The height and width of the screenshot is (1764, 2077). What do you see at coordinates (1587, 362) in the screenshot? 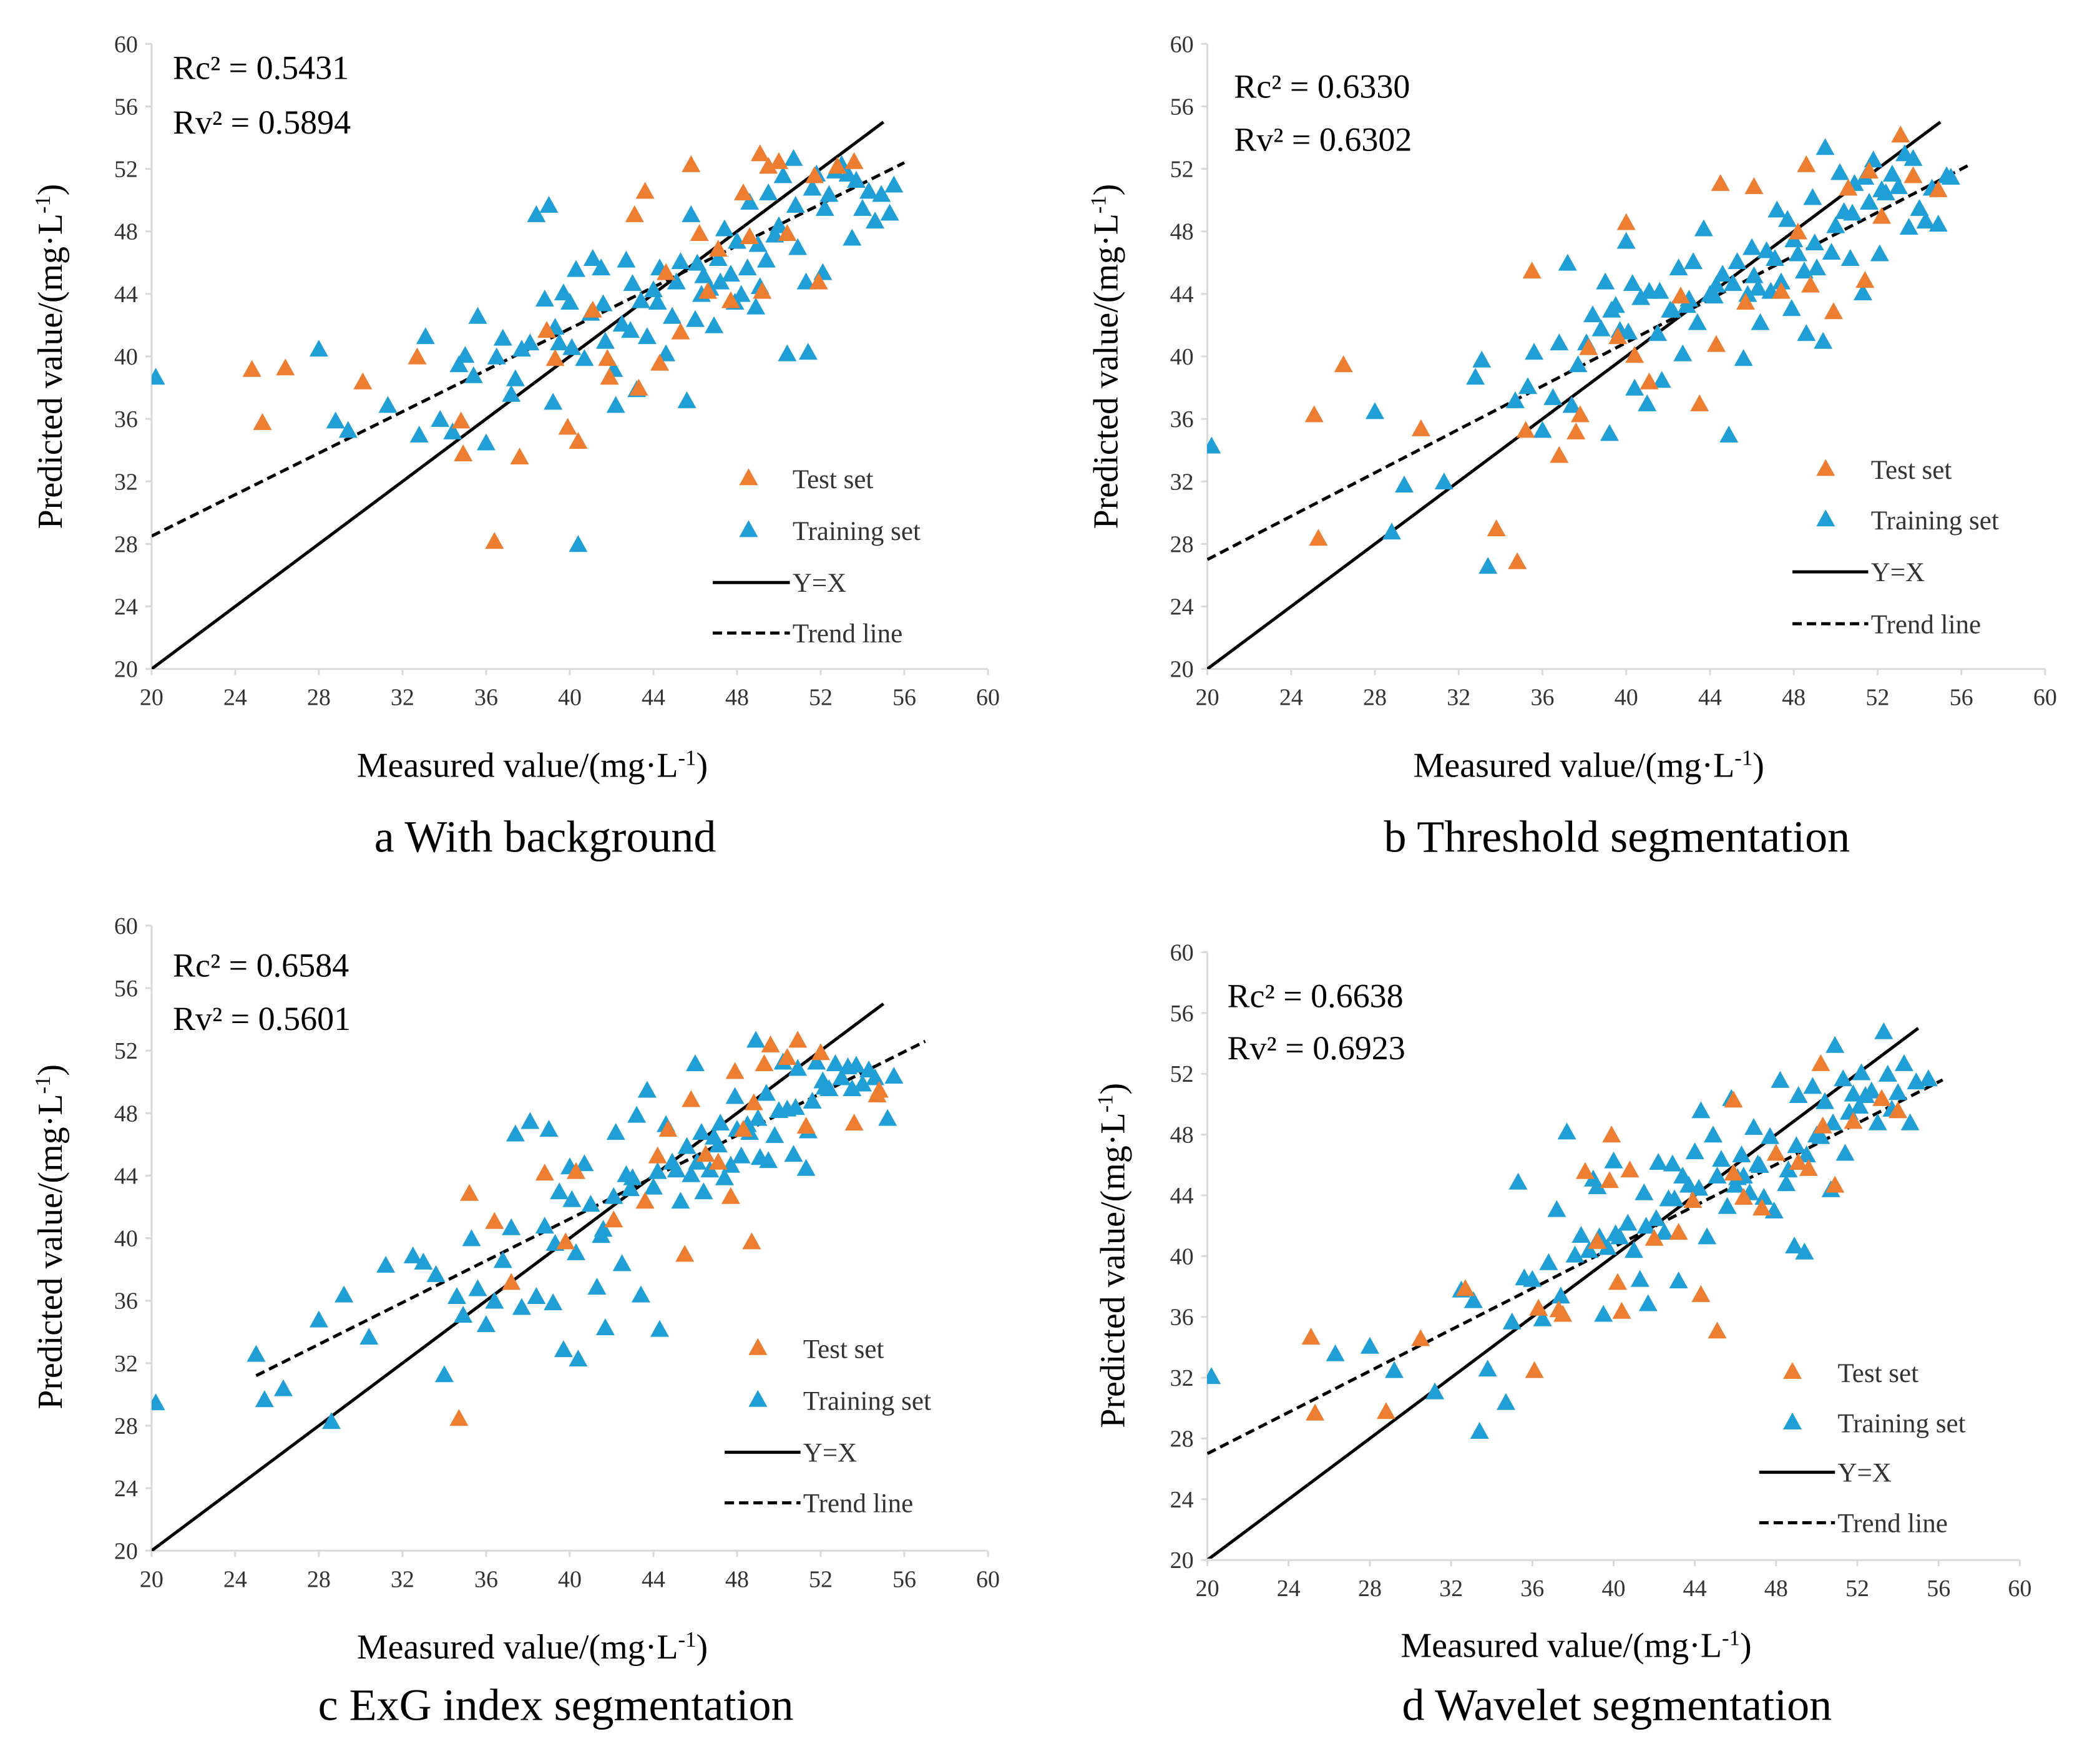
I see `trend-line` at bounding box center [1587, 362].